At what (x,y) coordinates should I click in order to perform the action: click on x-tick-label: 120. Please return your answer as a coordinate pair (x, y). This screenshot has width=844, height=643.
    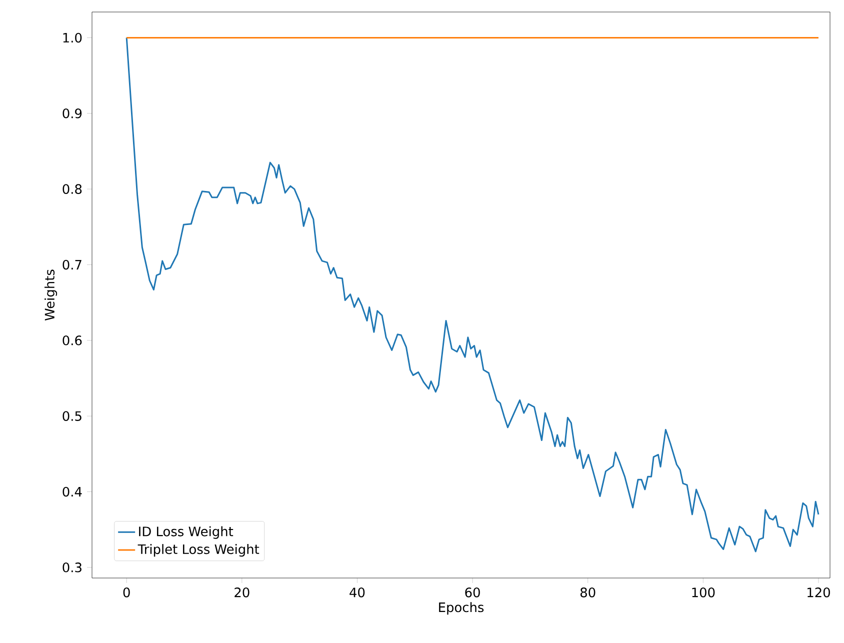
    Looking at the image, I should click on (819, 593).